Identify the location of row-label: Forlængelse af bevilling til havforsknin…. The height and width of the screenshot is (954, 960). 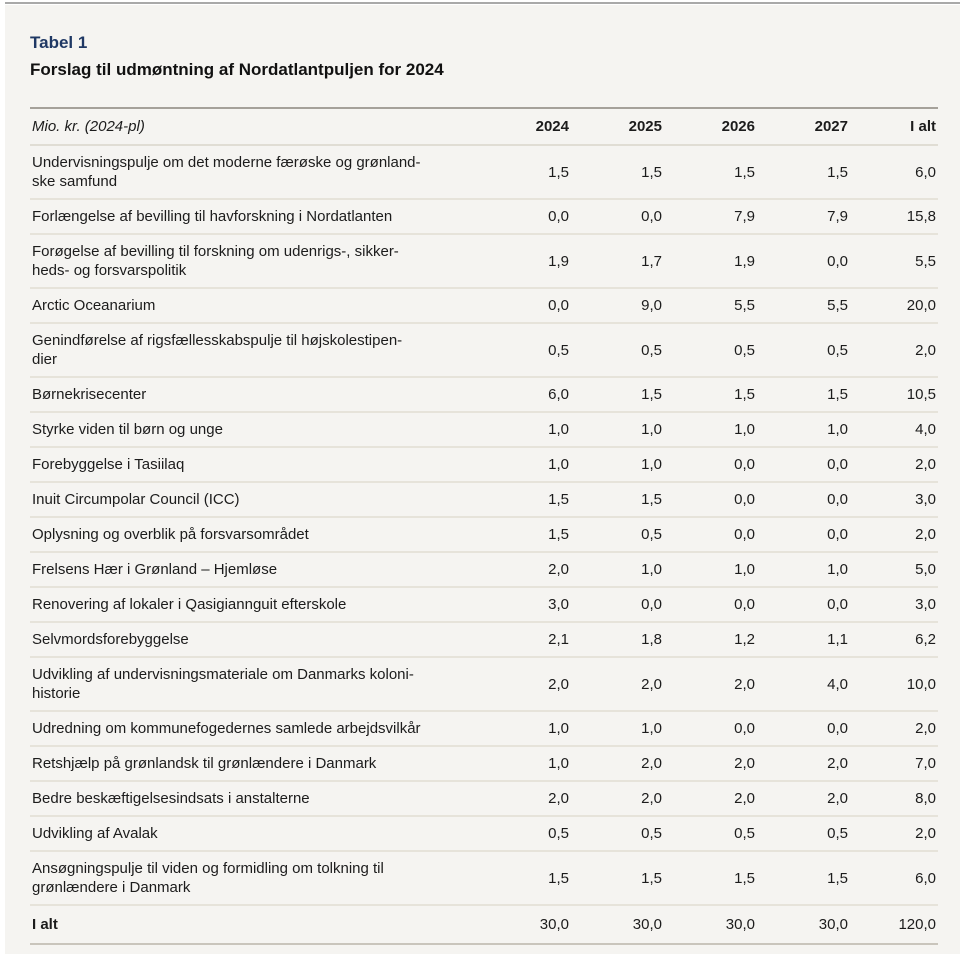
(254, 217).